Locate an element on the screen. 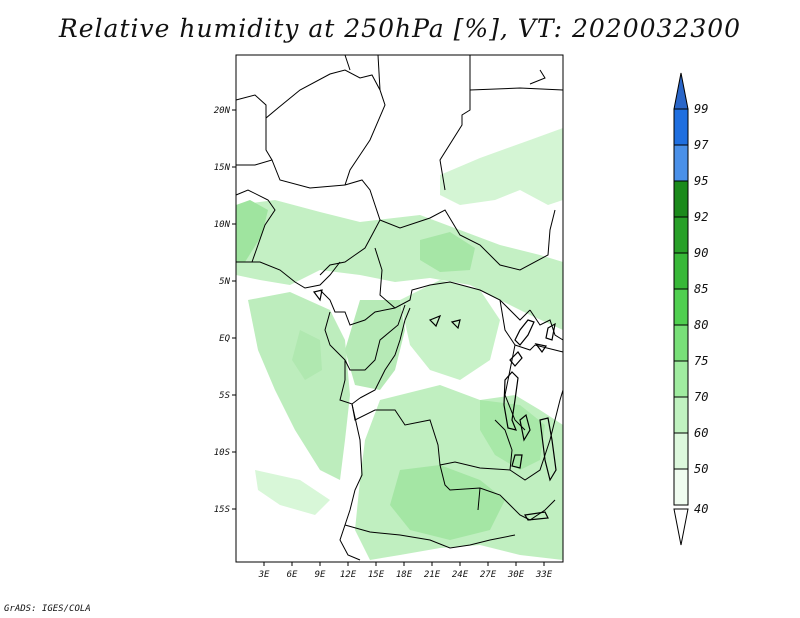 This screenshot has width=800, height=618. colorbar-top-arrow is located at coordinates (681, 91).